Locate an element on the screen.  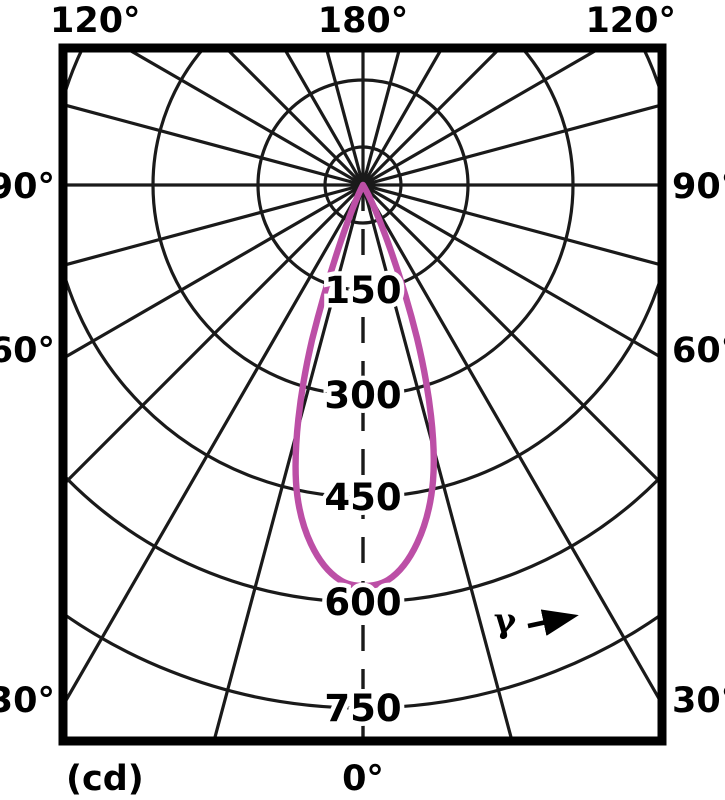
spoke-105-left is located at coordinates (213, 144).